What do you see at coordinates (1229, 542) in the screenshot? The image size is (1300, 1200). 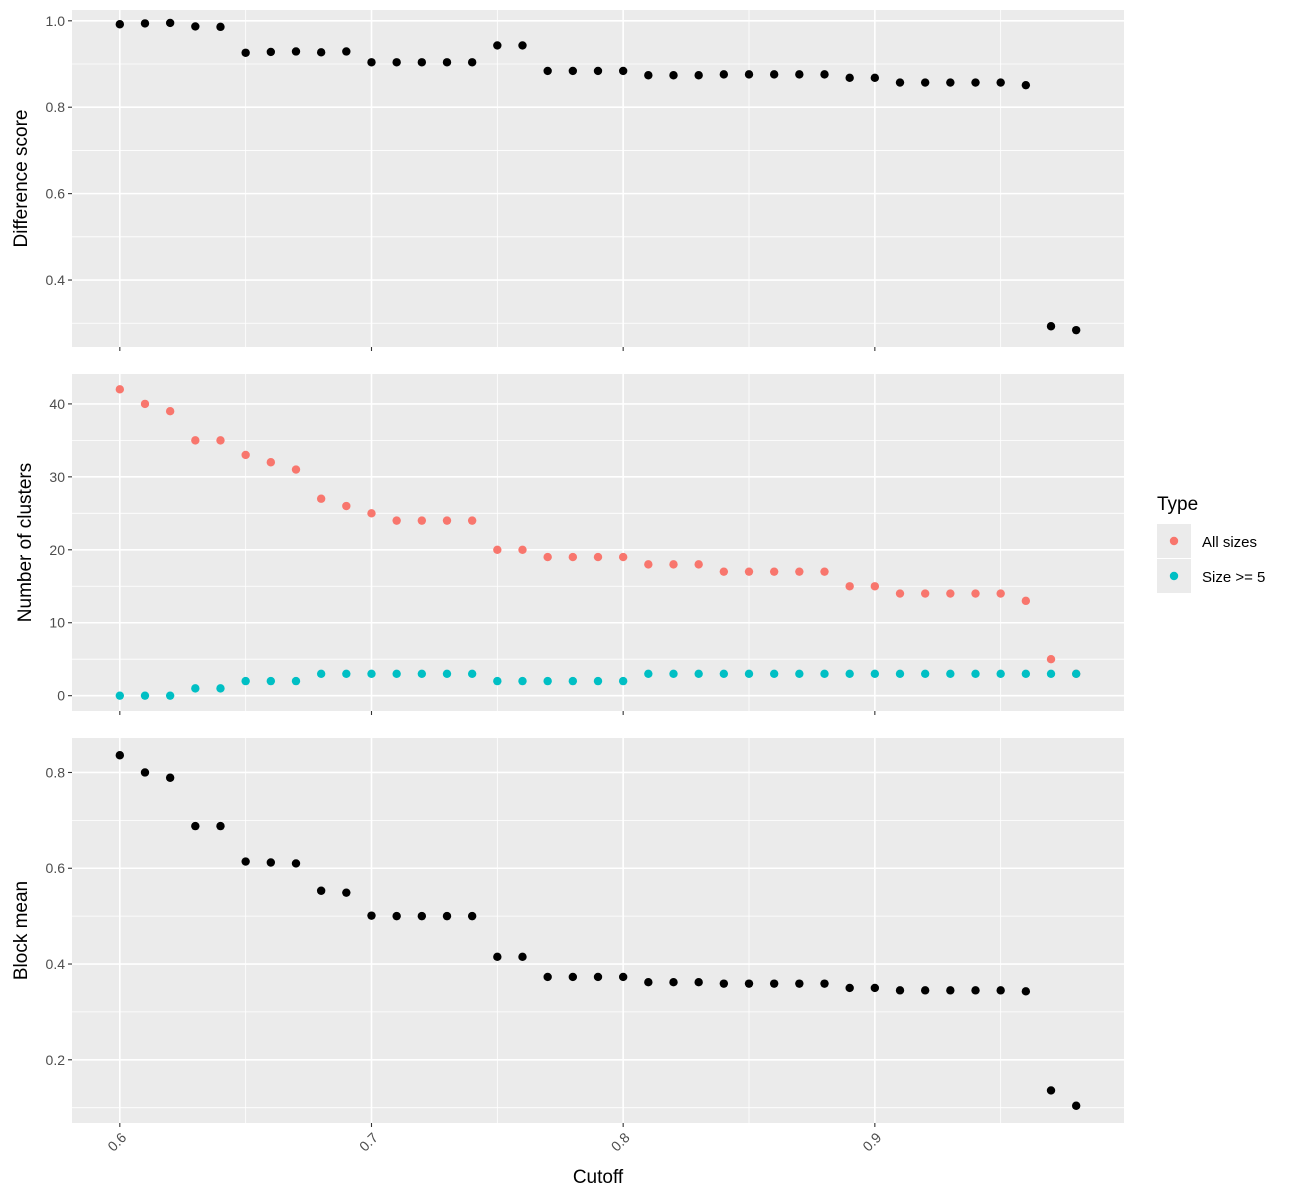 I see `legend-label-all-sizes: All sizes` at bounding box center [1229, 542].